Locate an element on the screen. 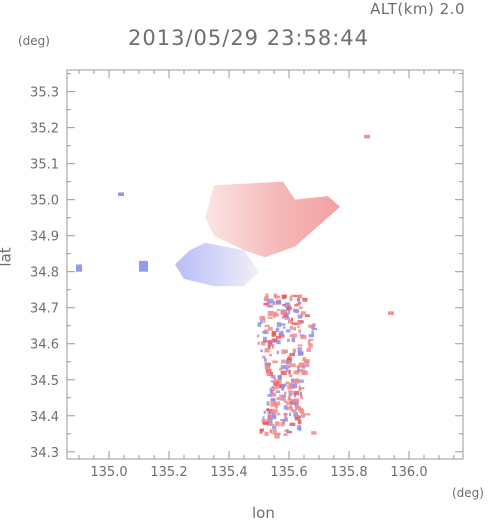 This screenshot has height=522, width=491. y-axis-unit: (deg) is located at coordinates (34, 41).